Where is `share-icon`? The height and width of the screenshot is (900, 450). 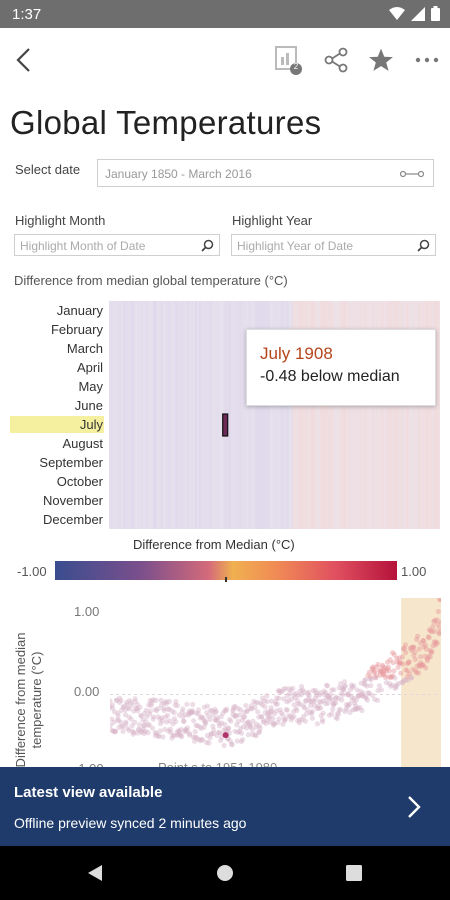
share-icon is located at coordinates (336, 60).